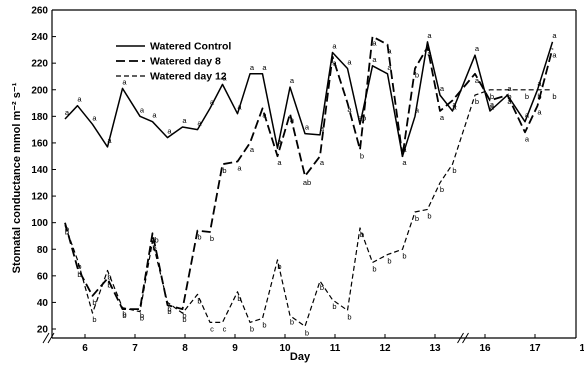  I want to click on y-tick-label: 40, so click(43, 303).